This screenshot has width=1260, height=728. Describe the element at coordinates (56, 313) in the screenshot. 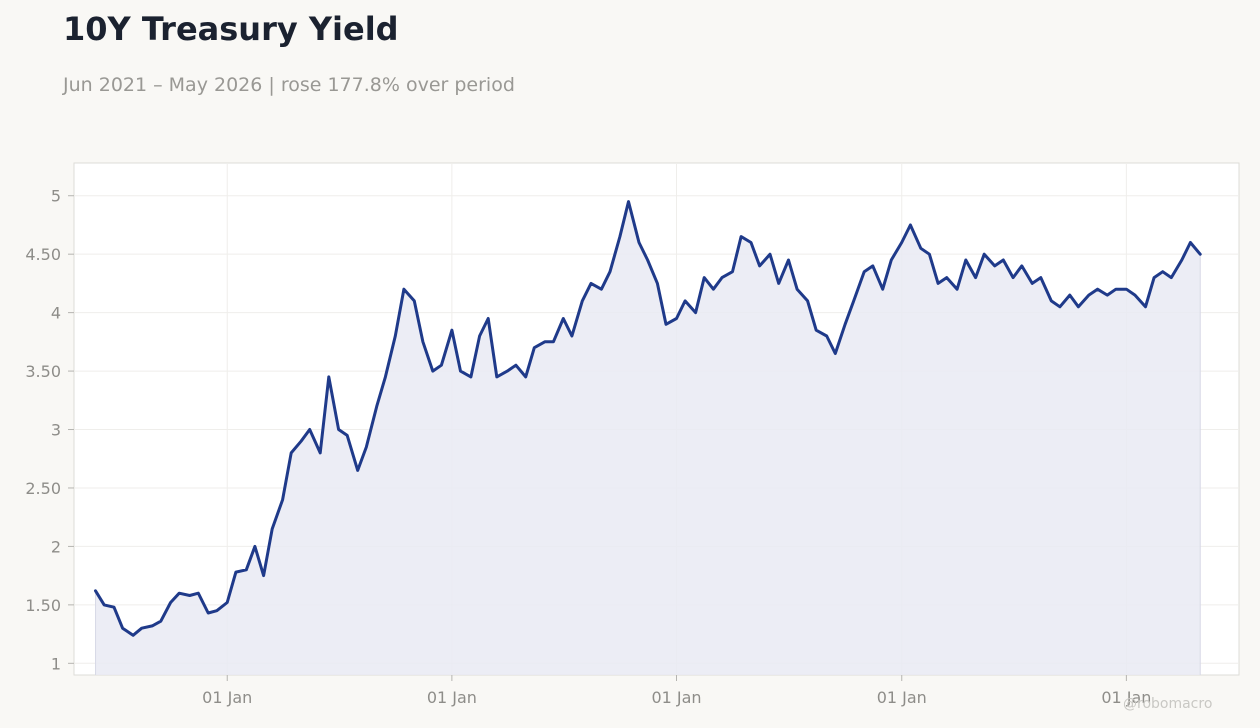

I see `y-tick-label: 4` at that location.